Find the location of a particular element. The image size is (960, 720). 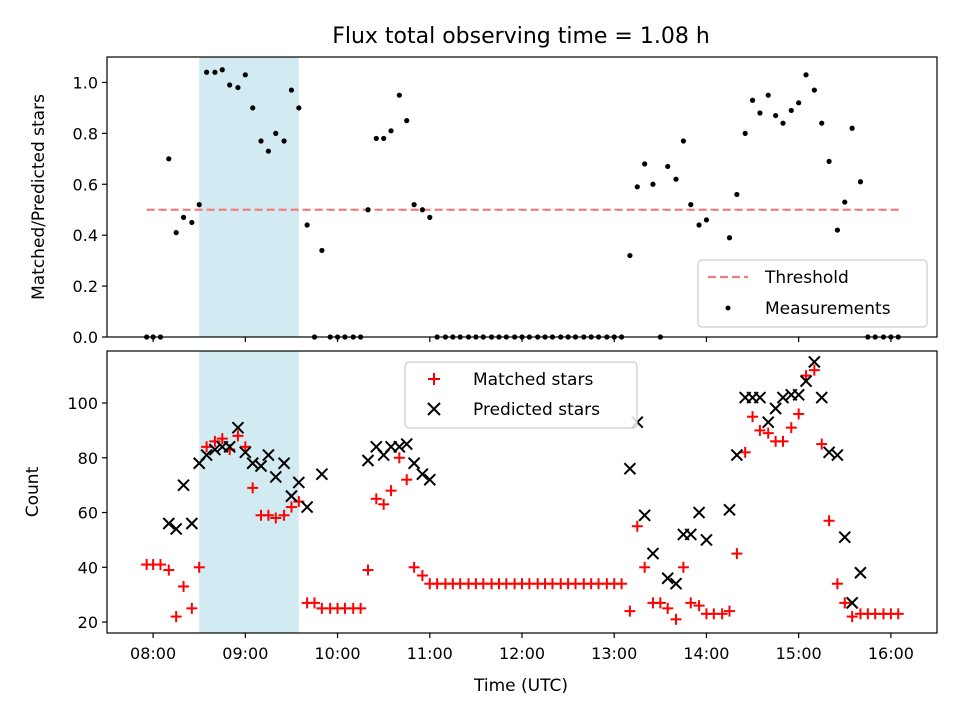

legend-predicted-swatch is located at coordinates (434, 409).